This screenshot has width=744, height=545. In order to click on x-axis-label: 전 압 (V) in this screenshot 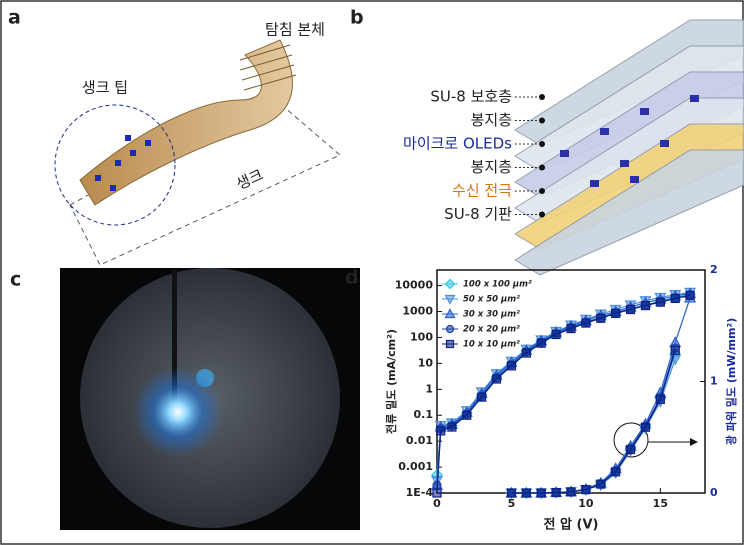, I will do `click(571, 525)`.